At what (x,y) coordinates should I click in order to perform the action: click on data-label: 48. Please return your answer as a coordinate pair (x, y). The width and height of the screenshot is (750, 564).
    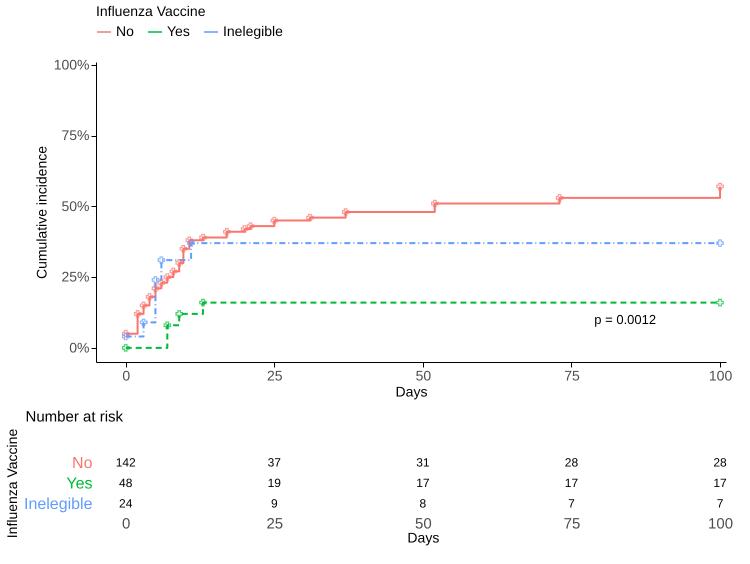
    Looking at the image, I should click on (126, 483).